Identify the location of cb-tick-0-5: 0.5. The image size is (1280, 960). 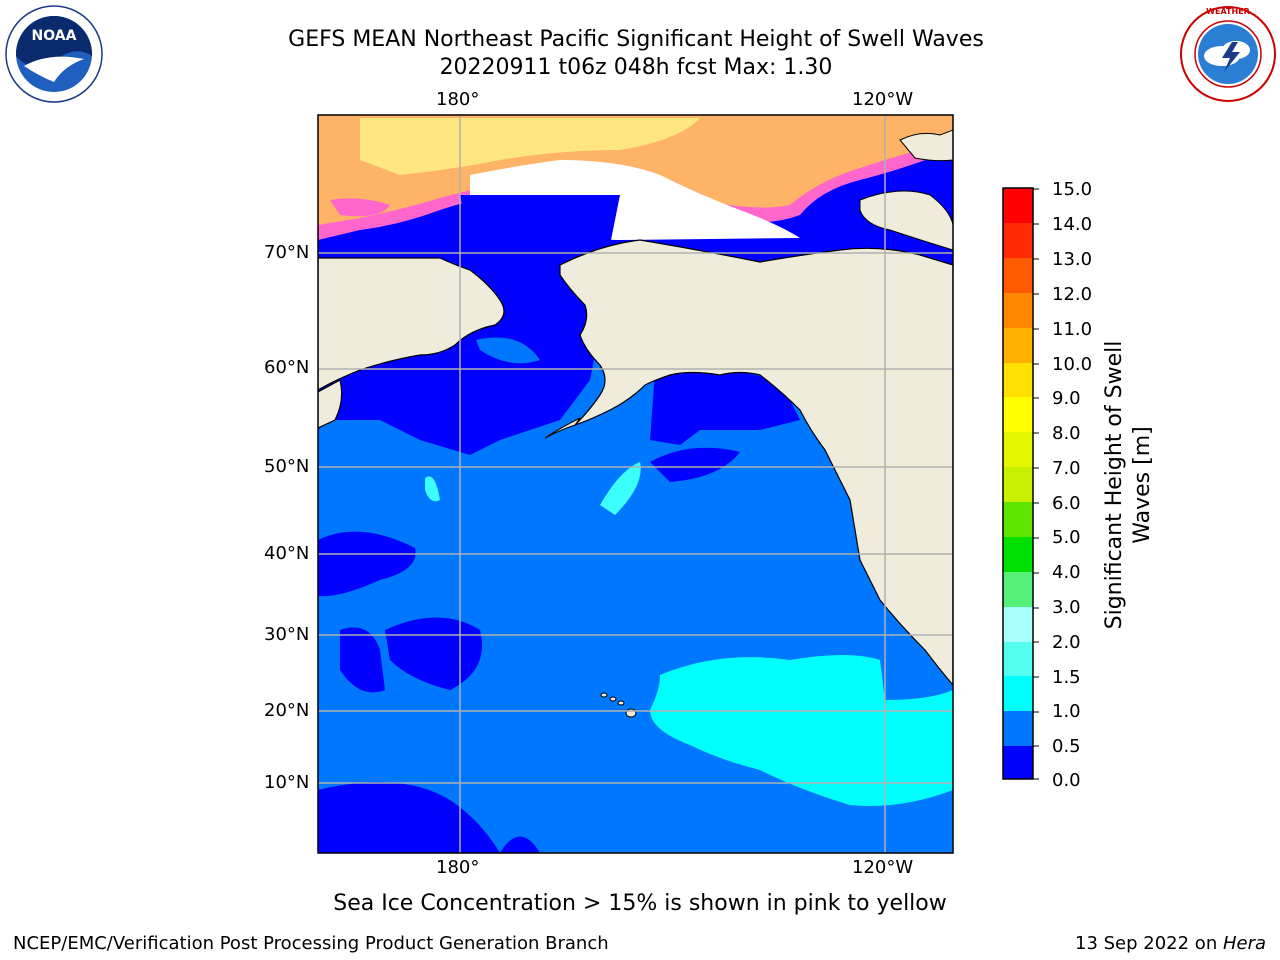
(1066, 746).